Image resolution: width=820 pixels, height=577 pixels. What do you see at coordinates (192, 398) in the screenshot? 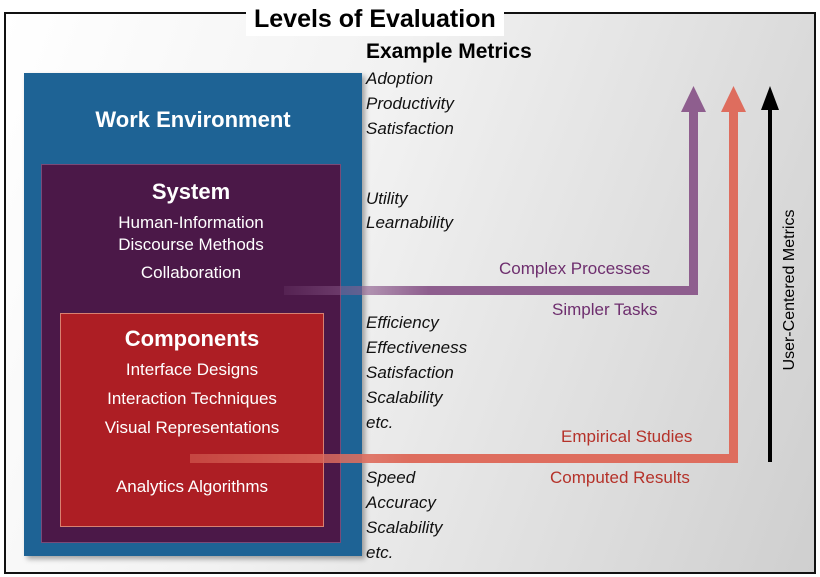
I see `components-item-interaction-techniques: Interaction Techniques` at bounding box center [192, 398].